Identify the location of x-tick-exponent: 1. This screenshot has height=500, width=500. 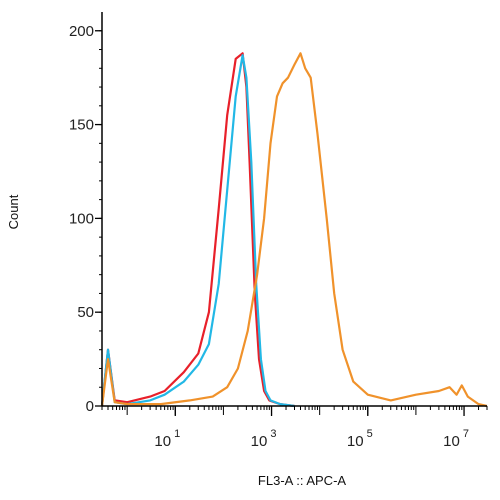
(177, 434).